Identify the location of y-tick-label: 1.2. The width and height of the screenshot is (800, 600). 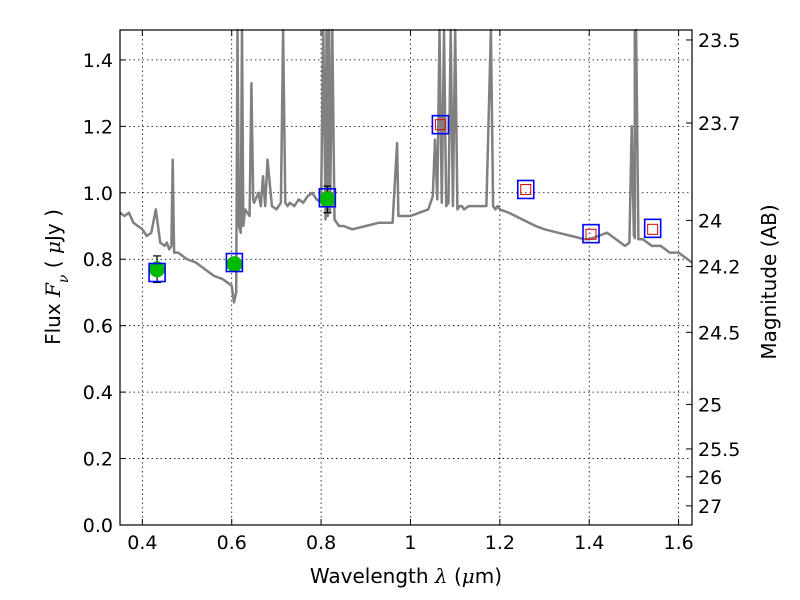
(98, 127).